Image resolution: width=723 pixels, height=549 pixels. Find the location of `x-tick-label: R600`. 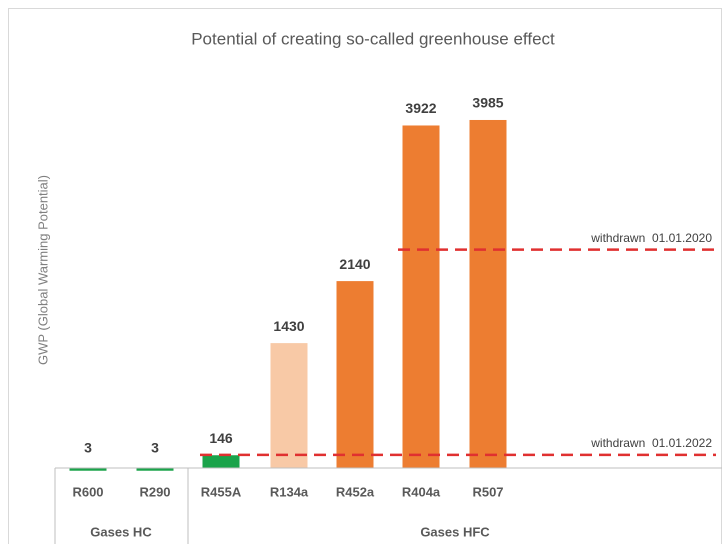

x-tick-label: R600 is located at coordinates (87, 491).